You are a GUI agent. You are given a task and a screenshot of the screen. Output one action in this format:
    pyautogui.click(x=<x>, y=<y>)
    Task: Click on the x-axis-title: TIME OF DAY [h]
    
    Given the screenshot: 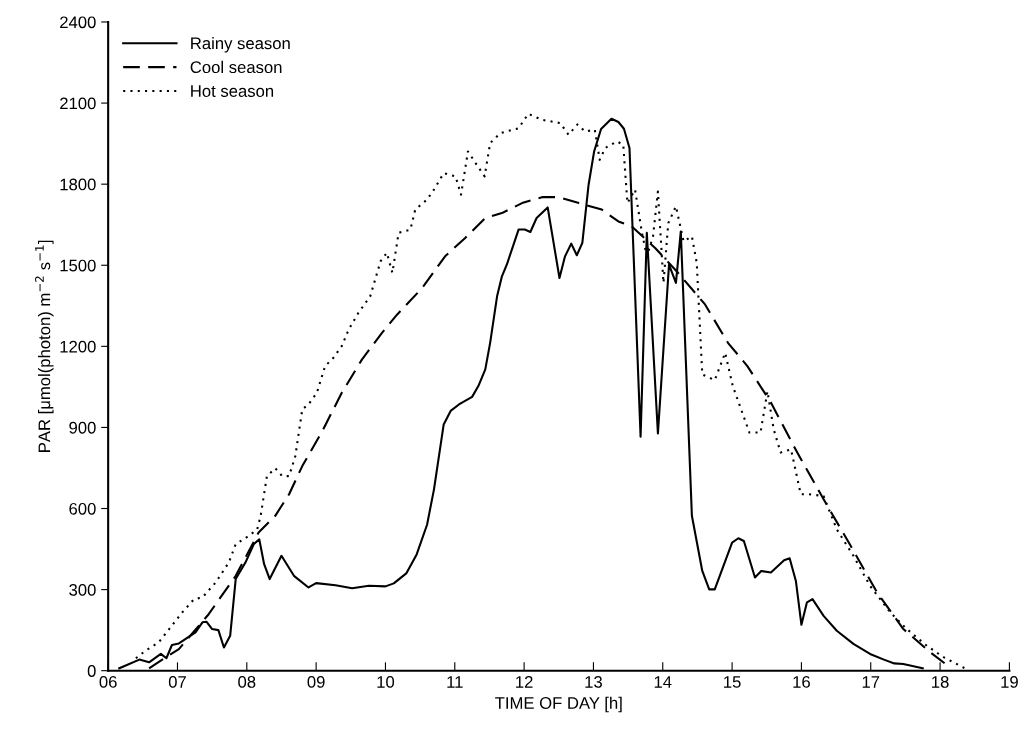 What is the action you would take?
    pyautogui.click(x=558, y=704)
    